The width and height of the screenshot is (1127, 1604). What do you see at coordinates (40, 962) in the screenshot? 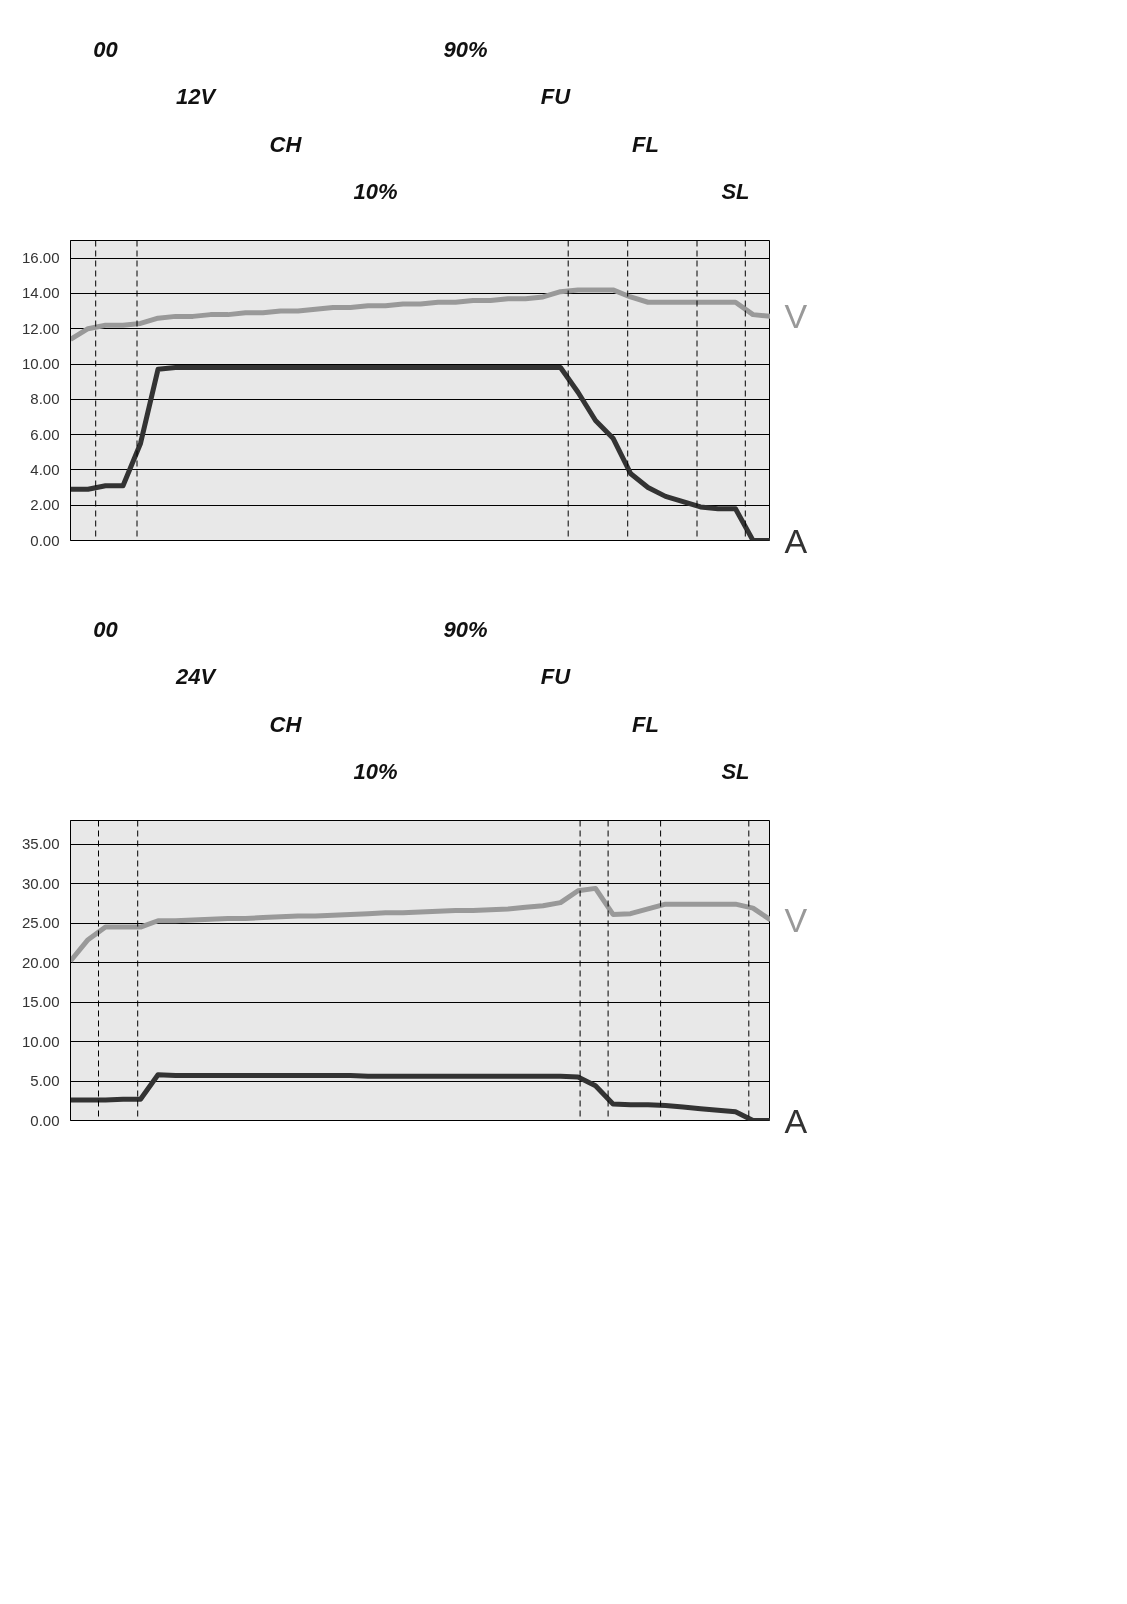
I see `y-tick-label: 20.00` at bounding box center [40, 962].